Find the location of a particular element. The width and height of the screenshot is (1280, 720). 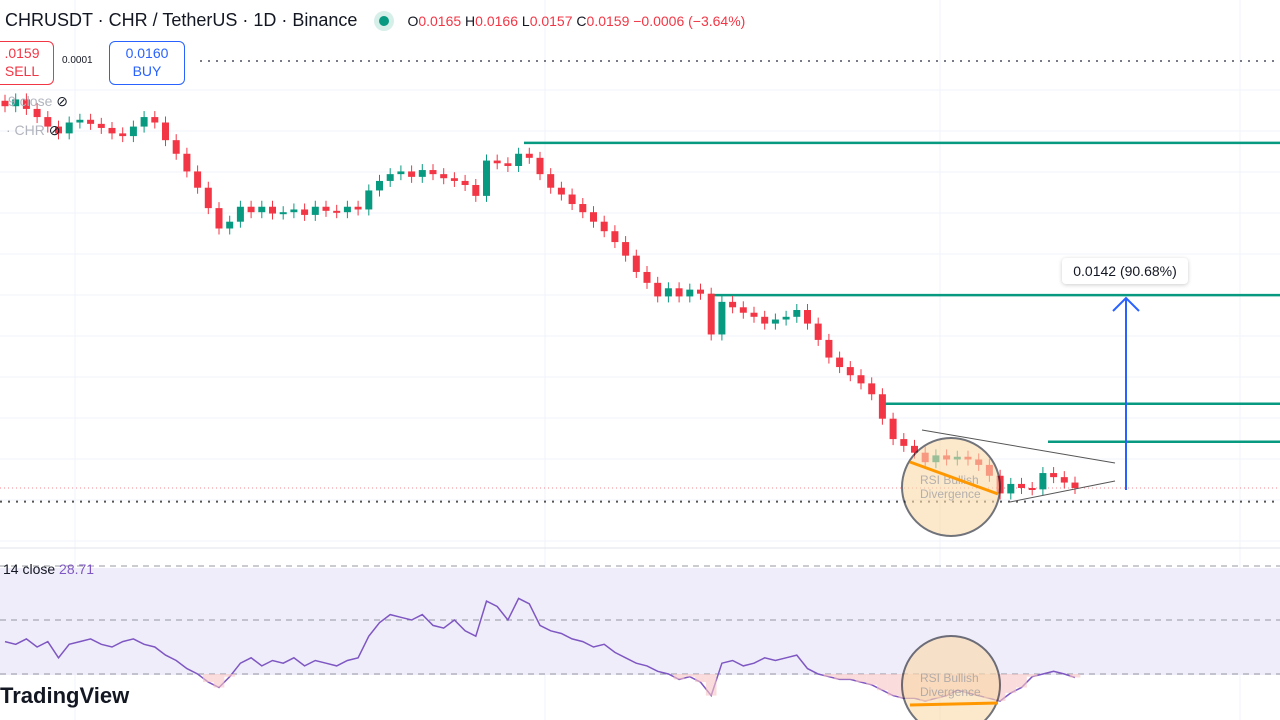

triangle-lower-line is located at coordinates (1062, 491).